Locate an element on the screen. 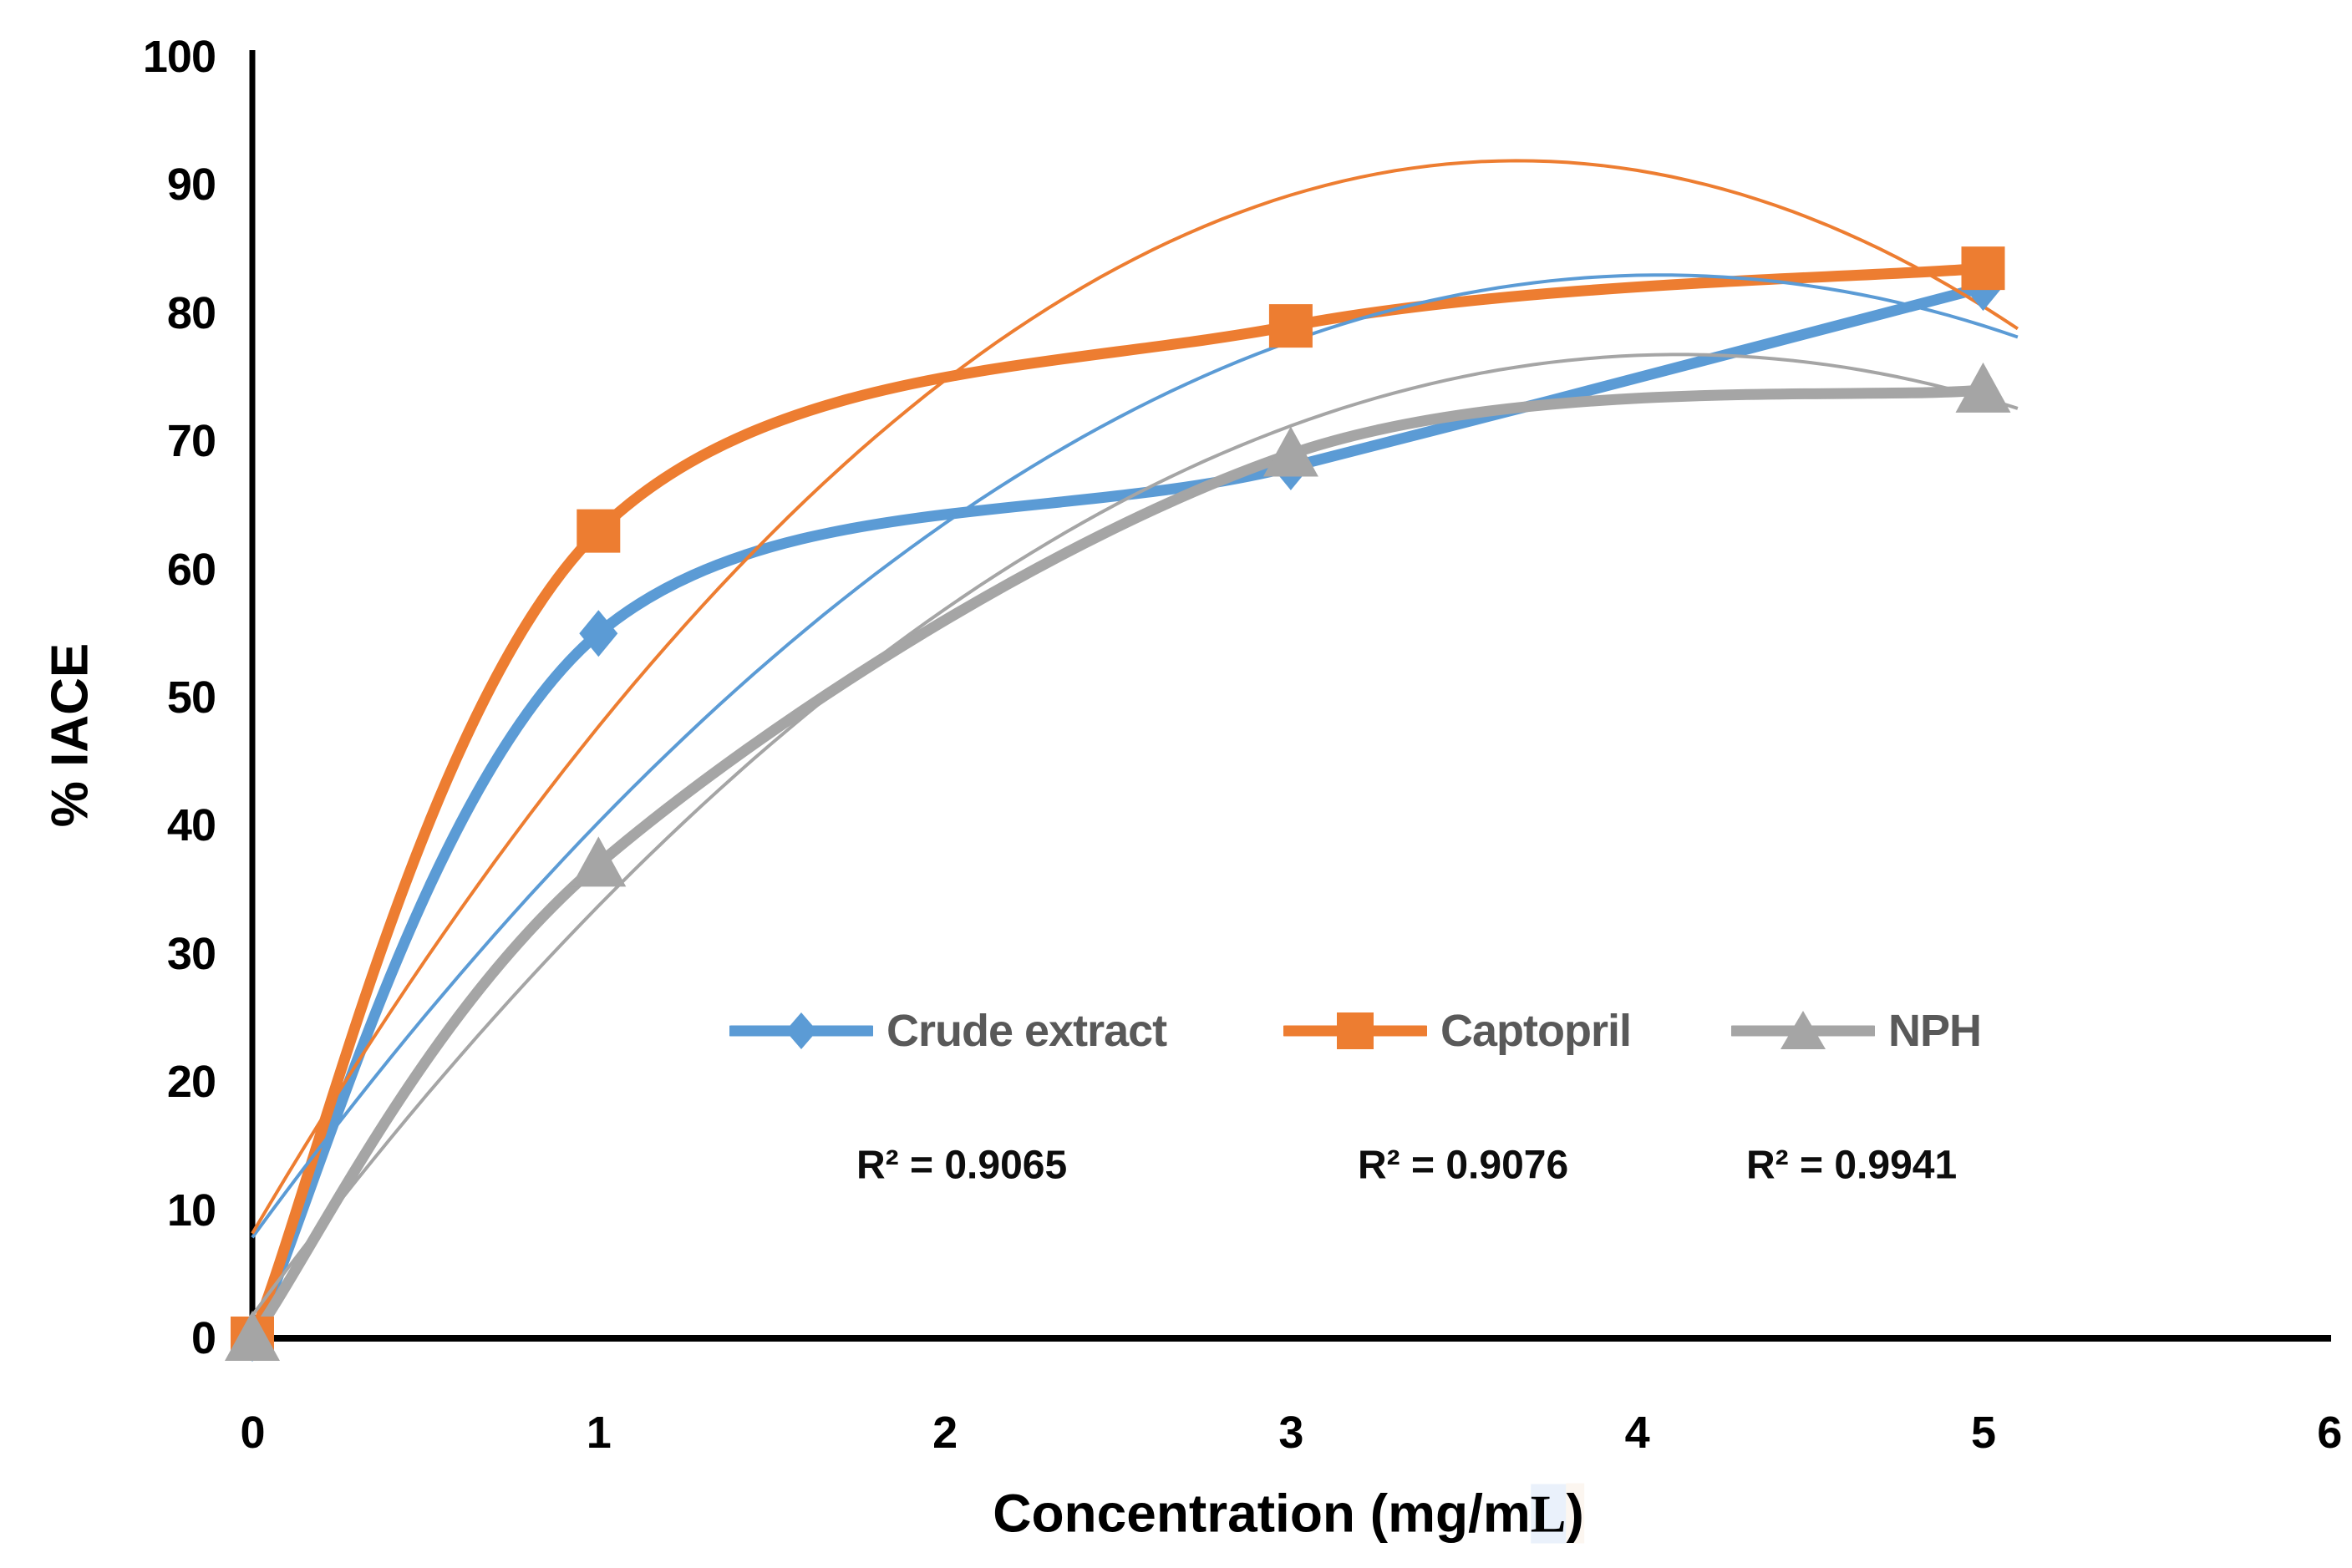 The height and width of the screenshot is (1568, 2352). y-tick-label-10: 10 is located at coordinates (191, 1211).